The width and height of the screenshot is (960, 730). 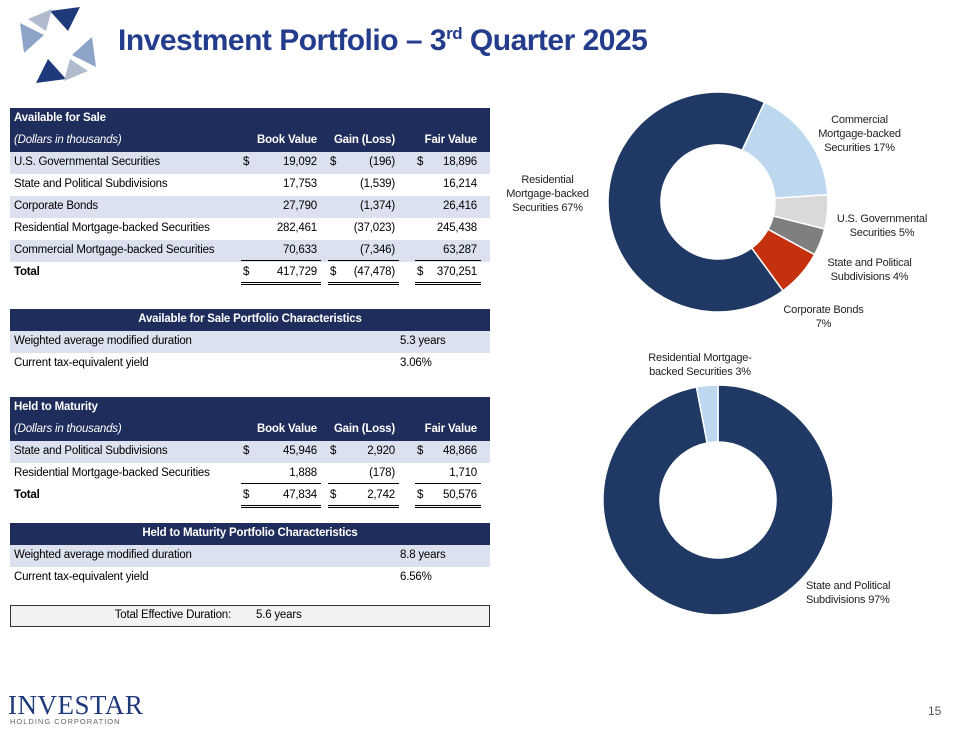 I want to click on slice-value: 3%, so click(x=743, y=372).